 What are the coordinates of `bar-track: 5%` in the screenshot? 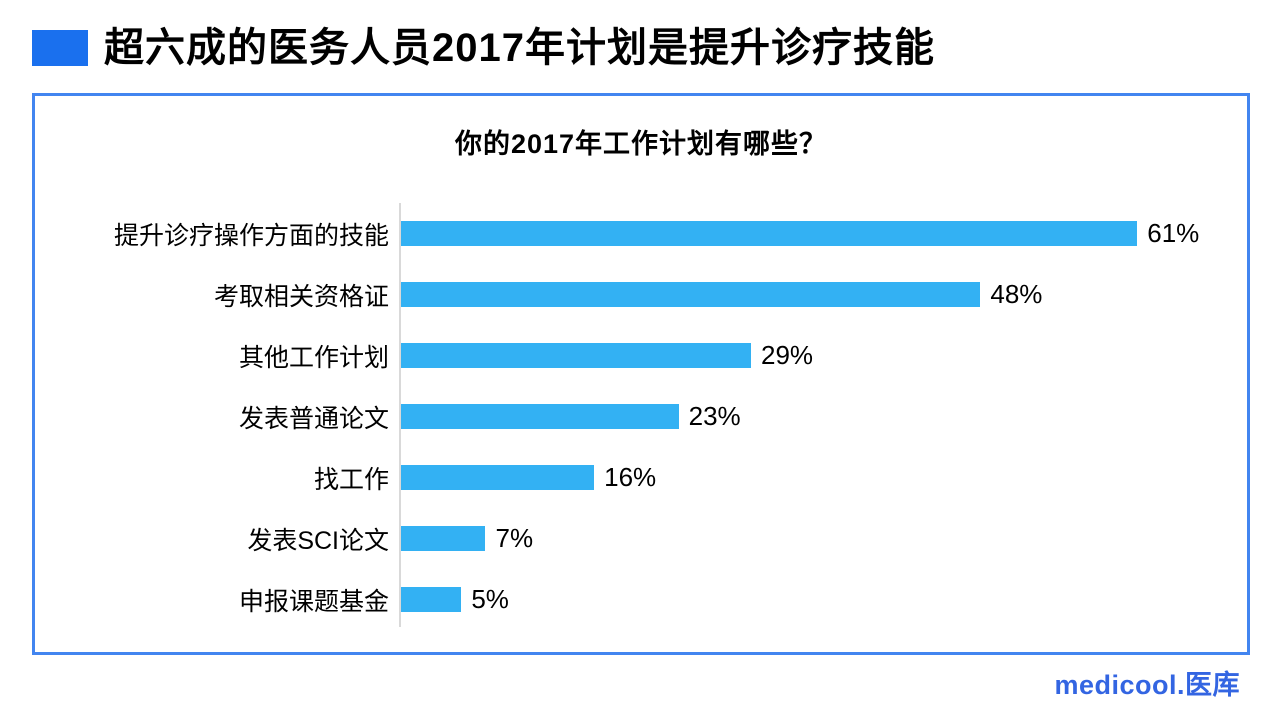 It's located at (824, 599).